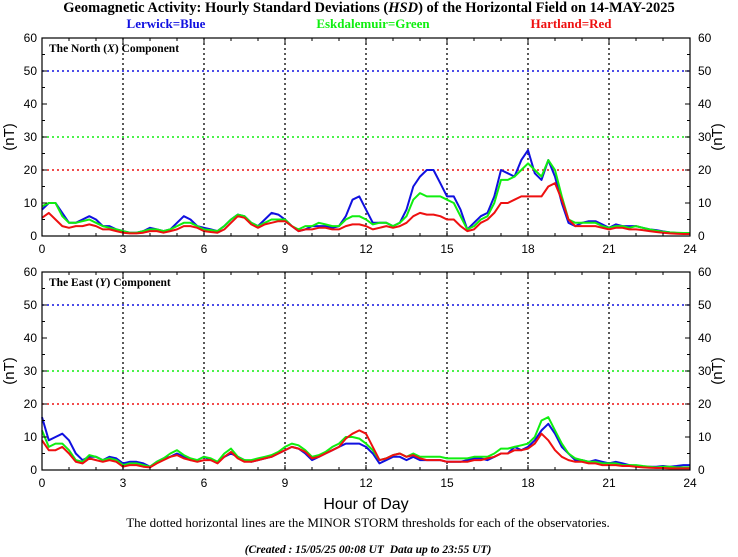 The height and width of the screenshot is (557, 738). I want to click on legend-hartland: Hartland=Red, so click(571, 23).